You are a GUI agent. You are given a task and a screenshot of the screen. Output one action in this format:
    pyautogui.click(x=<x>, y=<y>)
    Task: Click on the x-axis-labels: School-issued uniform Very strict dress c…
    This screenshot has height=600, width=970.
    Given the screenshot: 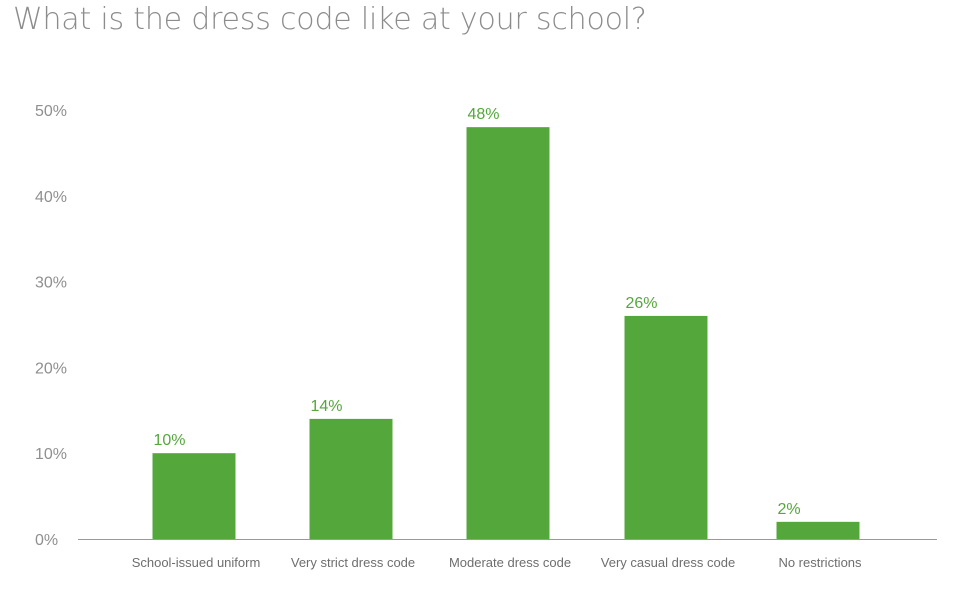 What is the action you would take?
    pyautogui.click(x=497, y=562)
    